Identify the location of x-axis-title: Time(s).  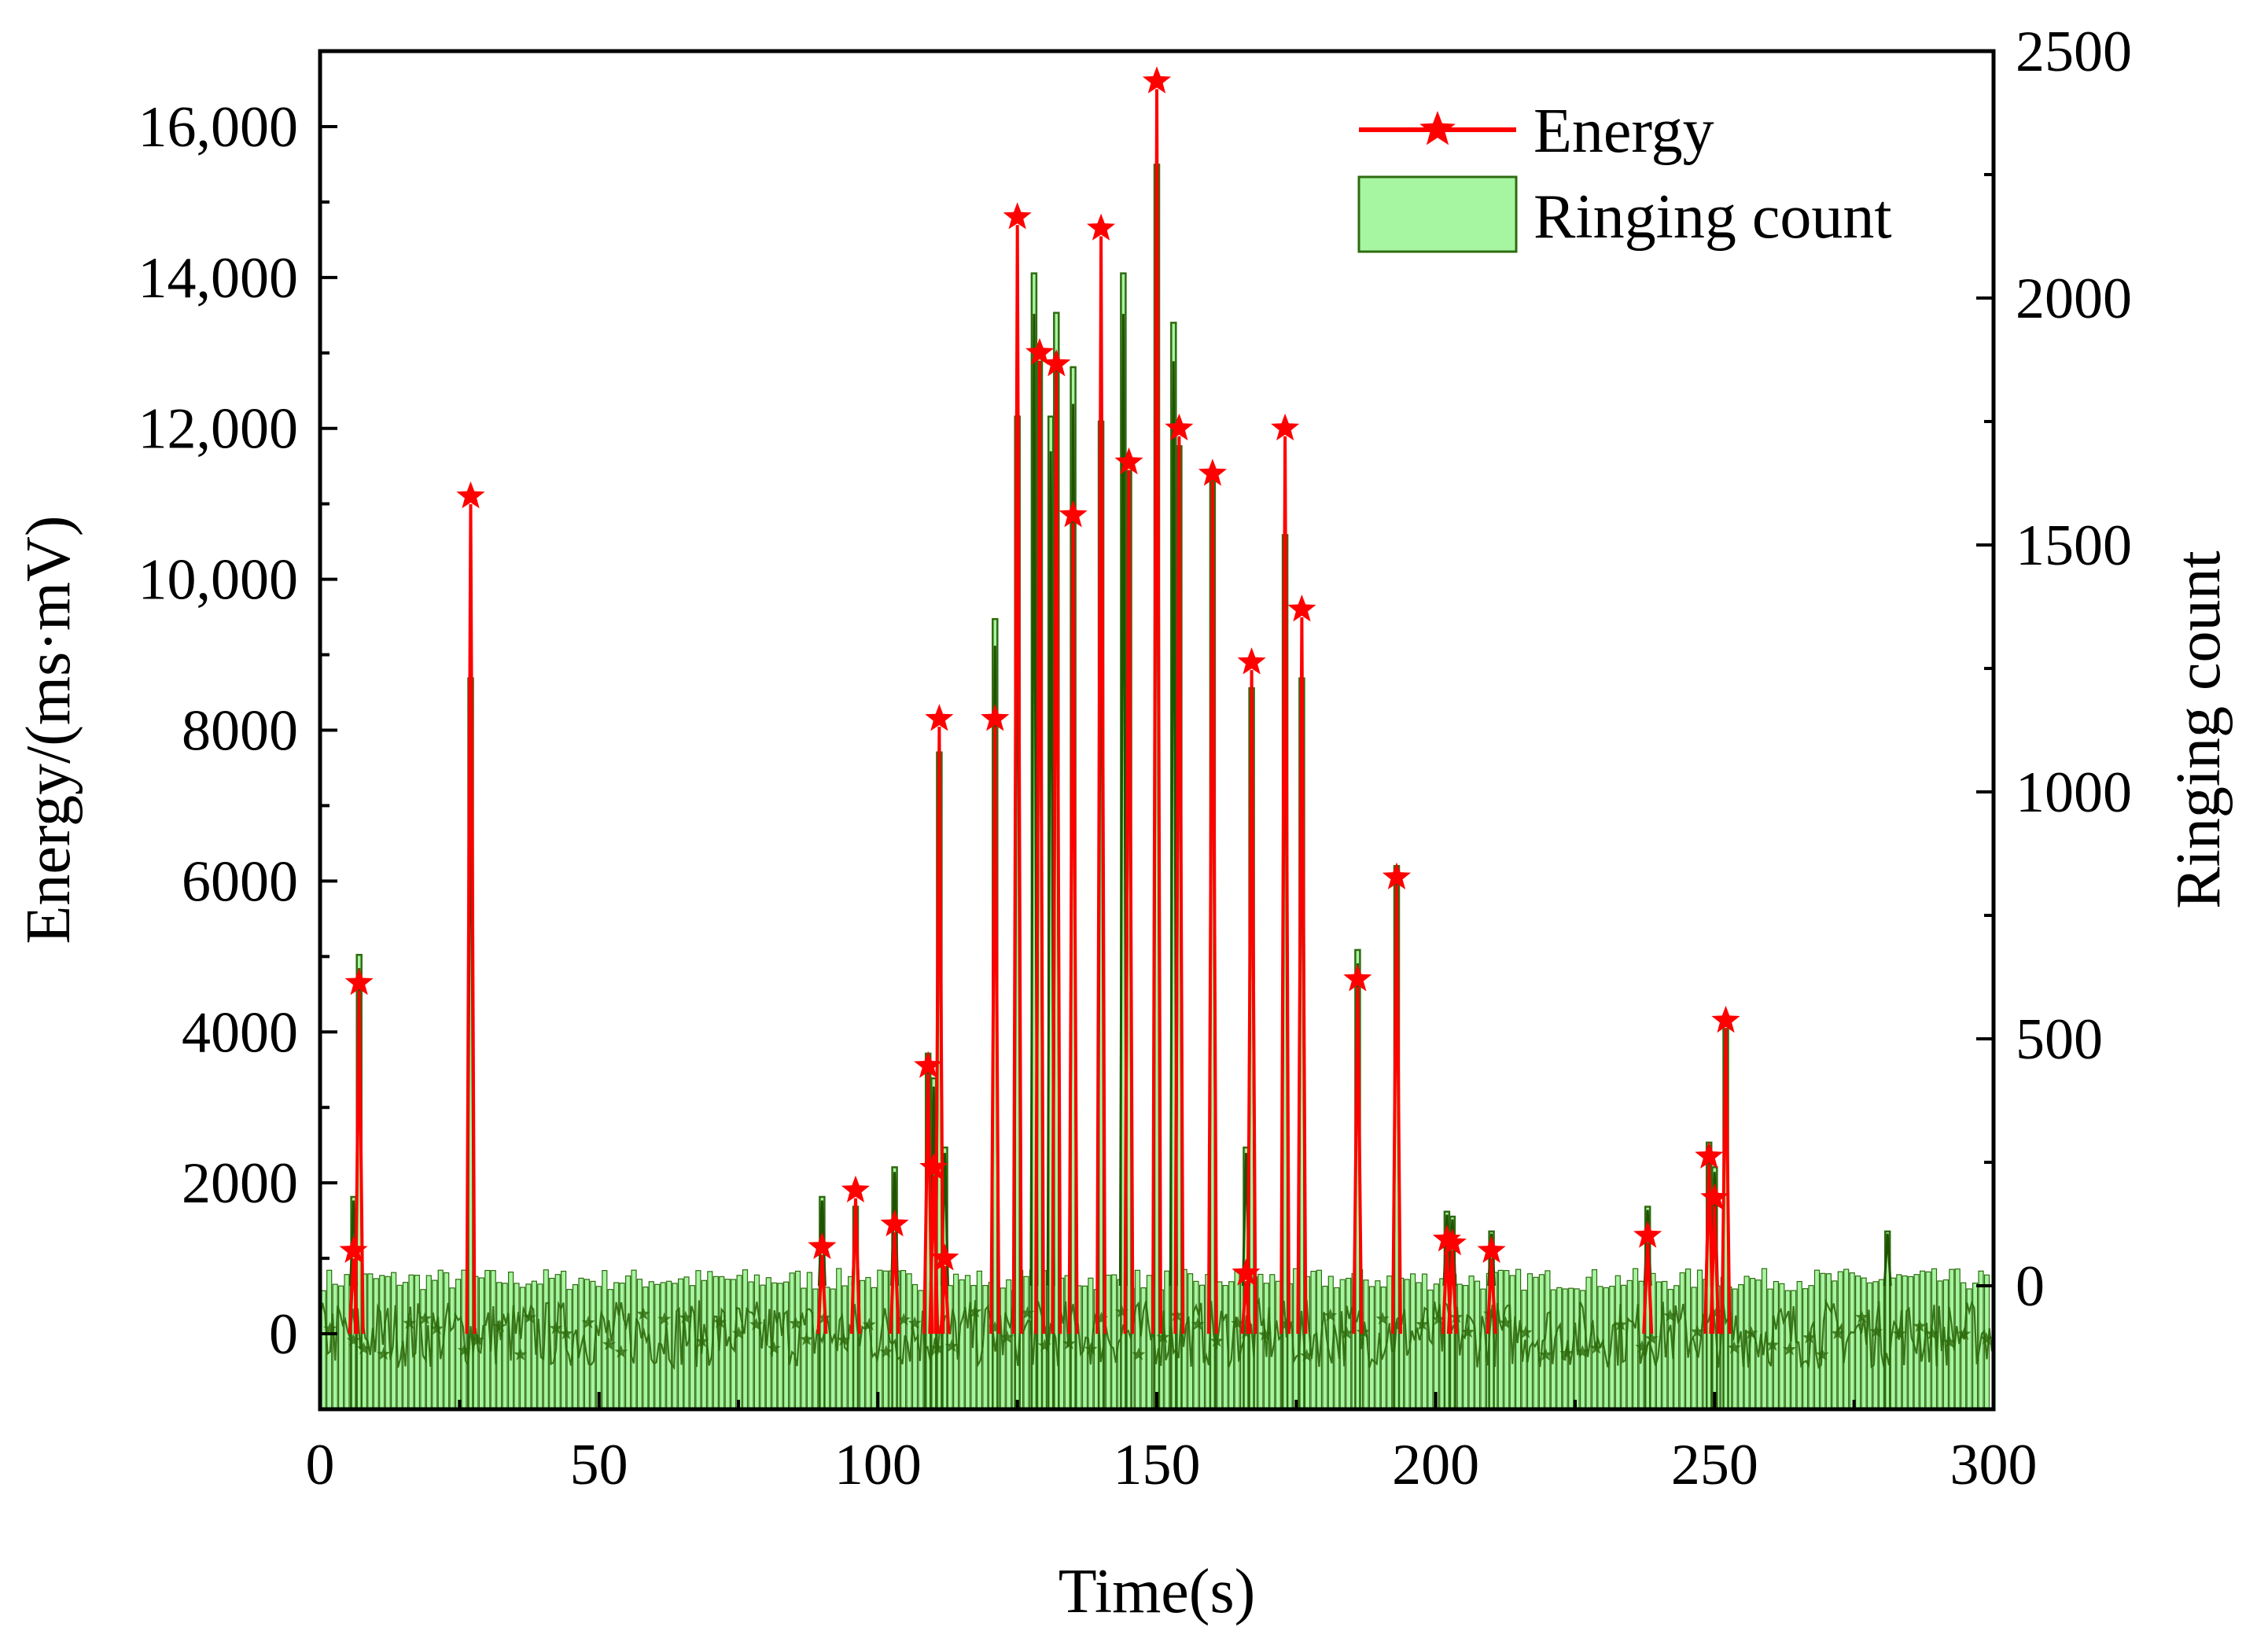
(1157, 1591).